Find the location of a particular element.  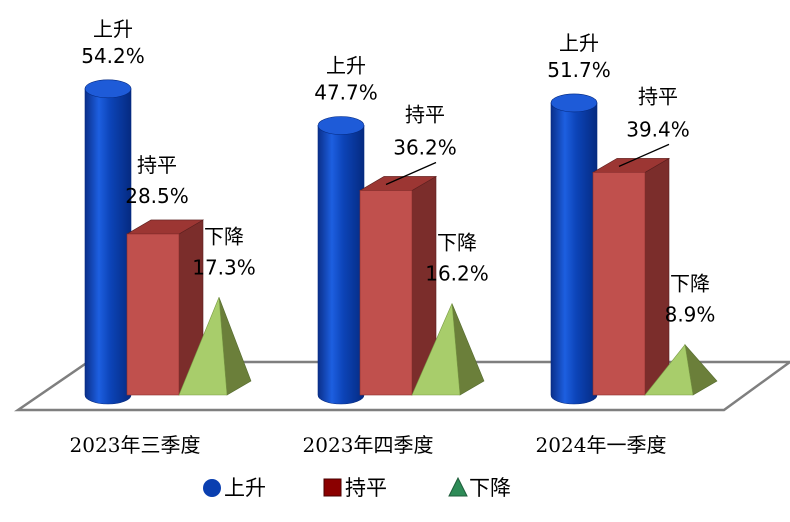

label-rise-name-3: 上升 is located at coordinates (579, 43).